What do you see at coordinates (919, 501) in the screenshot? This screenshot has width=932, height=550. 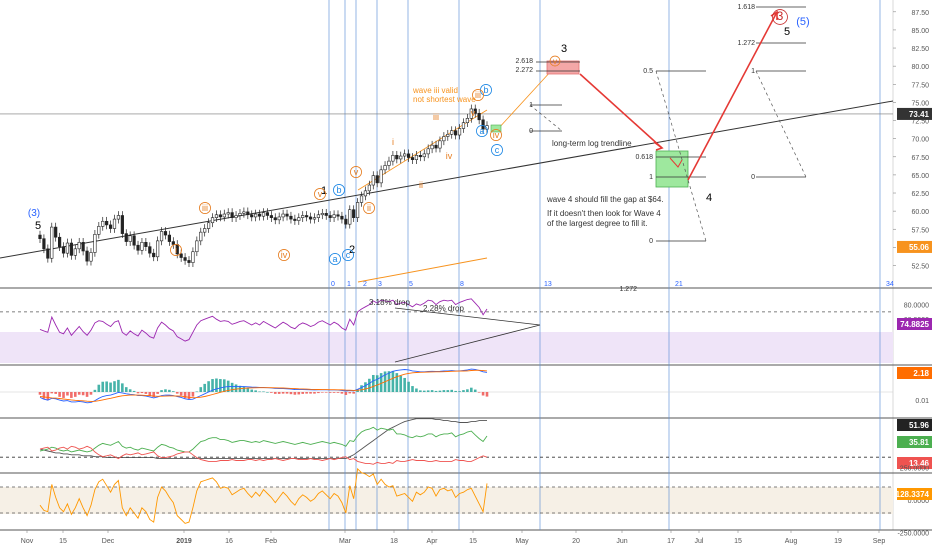 I see `cci-tick-label: 0.0000` at bounding box center [919, 501].